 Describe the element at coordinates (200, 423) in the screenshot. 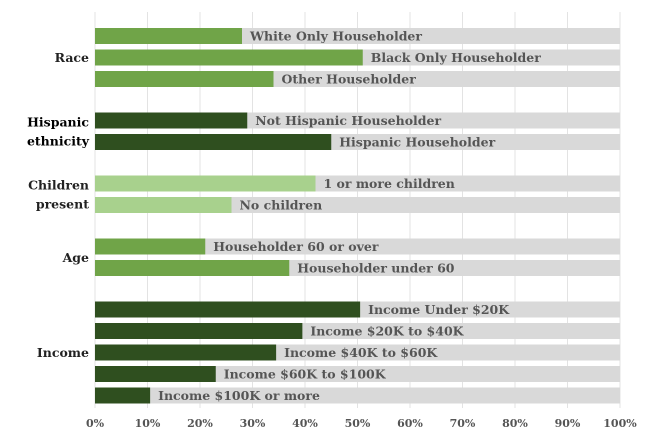

I see `x-tick-label: 20%` at that location.